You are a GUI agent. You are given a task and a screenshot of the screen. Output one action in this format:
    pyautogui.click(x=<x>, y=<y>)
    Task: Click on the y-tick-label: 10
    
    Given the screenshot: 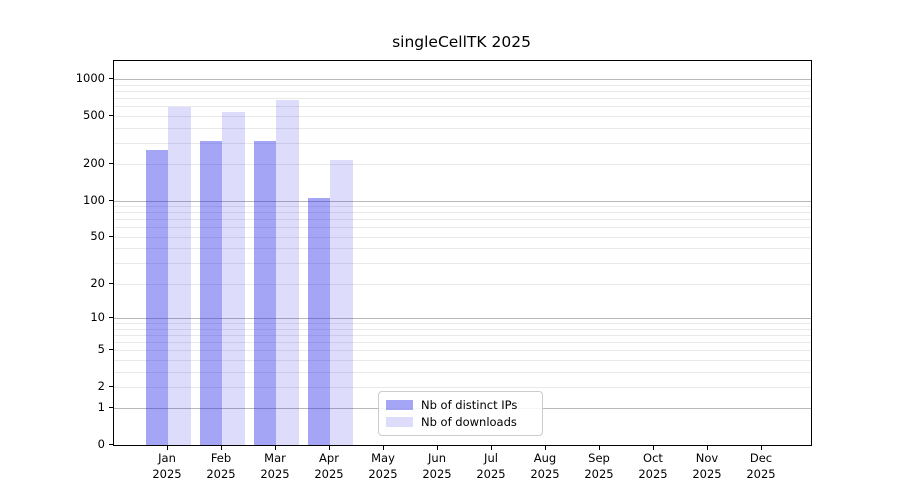 What is the action you would take?
    pyautogui.click(x=97, y=317)
    